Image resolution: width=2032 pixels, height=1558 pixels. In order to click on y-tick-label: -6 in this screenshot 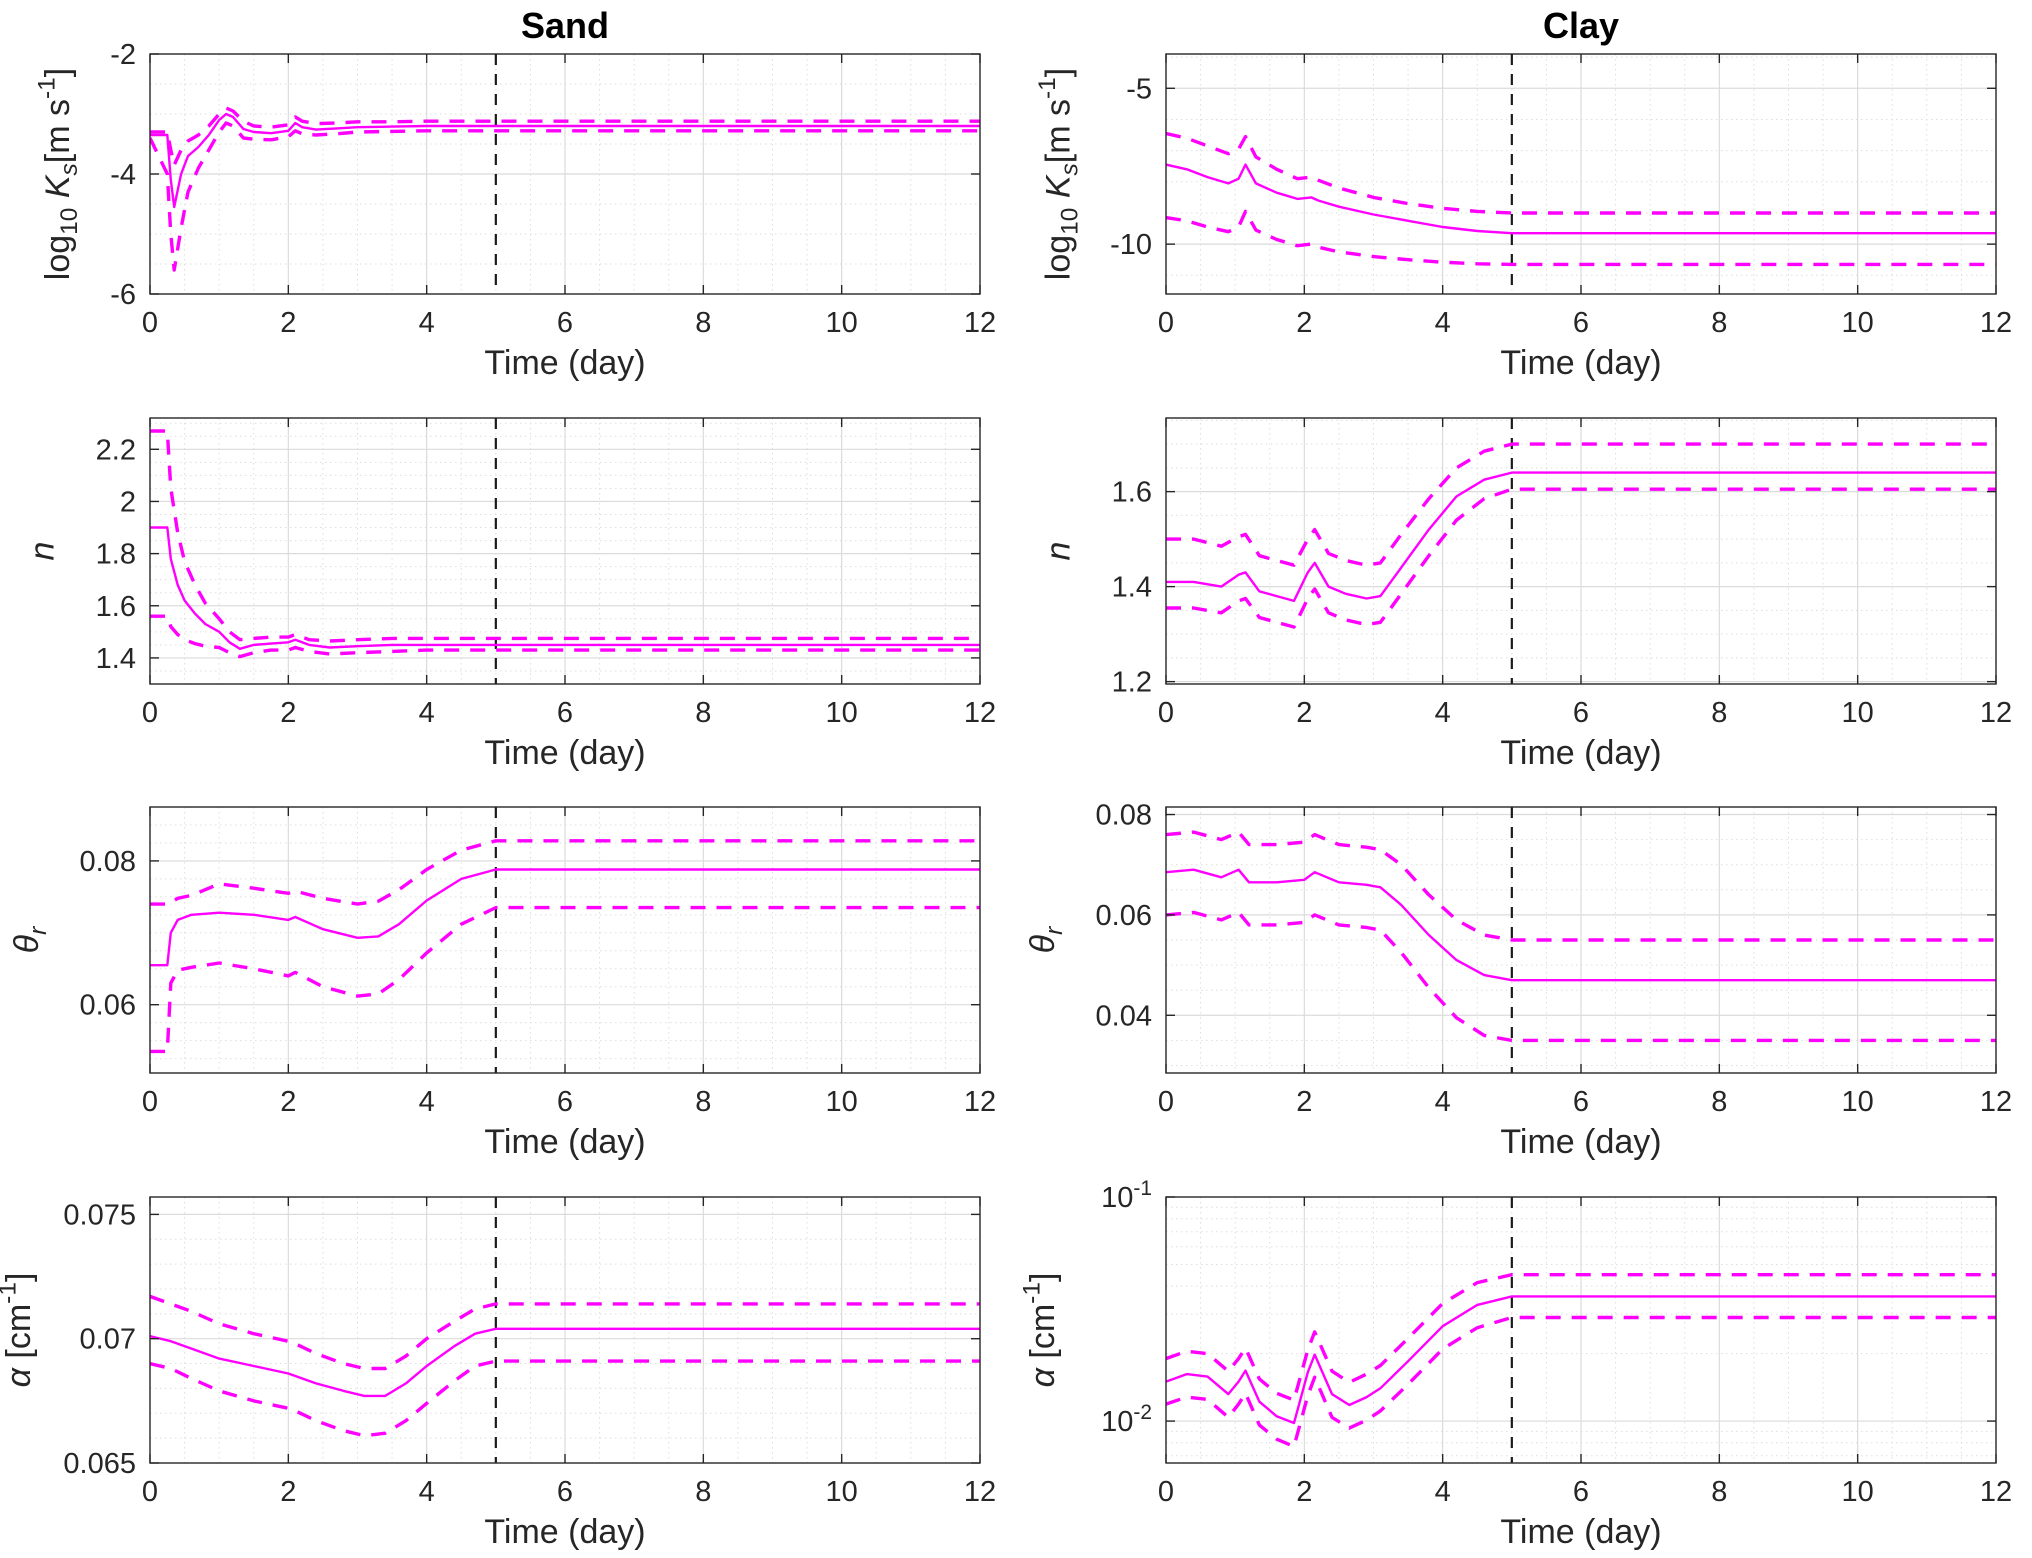, I will do `click(123, 295)`.